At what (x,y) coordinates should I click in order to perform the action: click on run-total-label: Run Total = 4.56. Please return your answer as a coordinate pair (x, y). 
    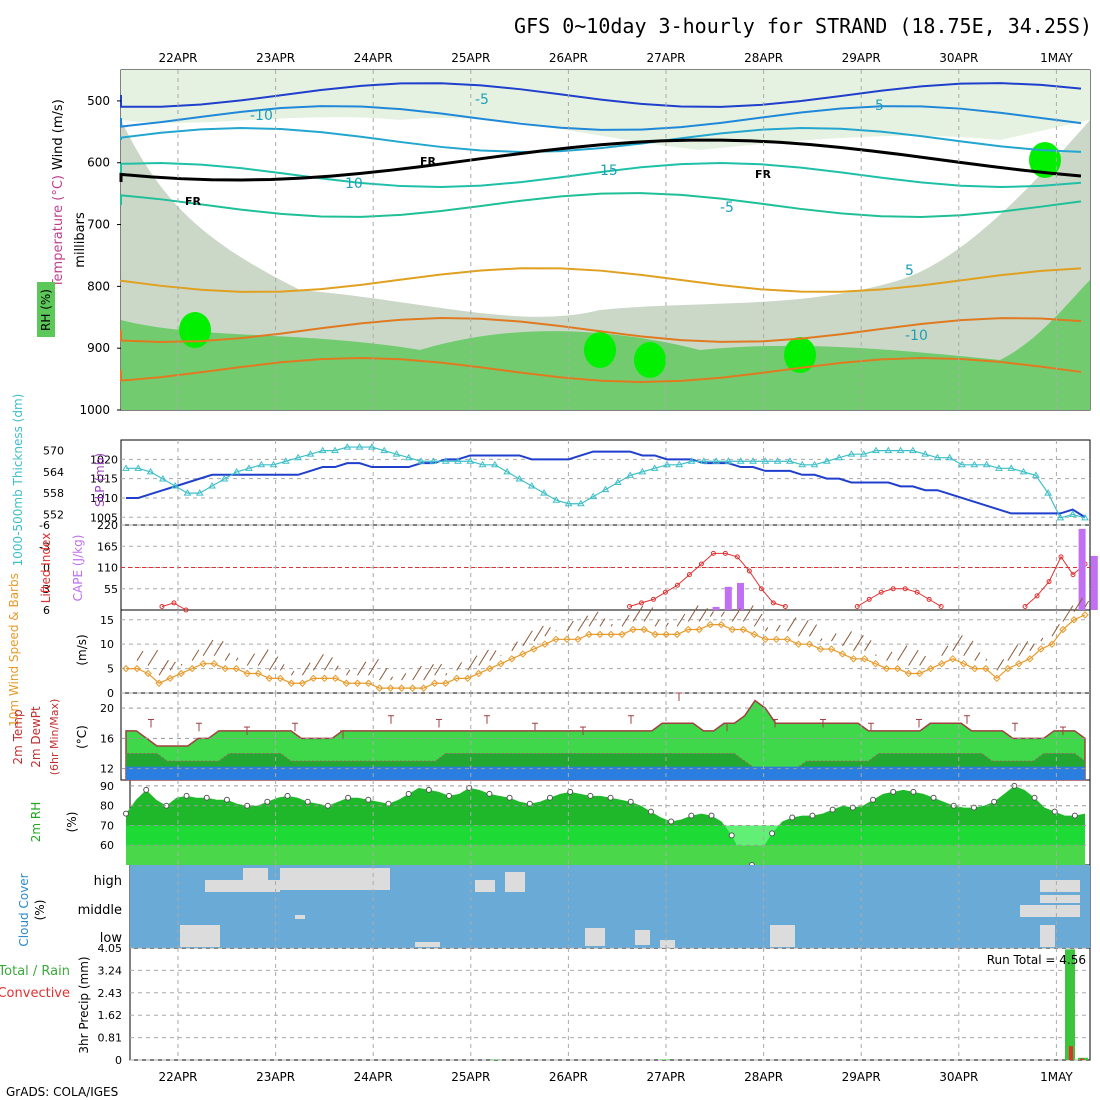
    Looking at the image, I should click on (1036, 960).